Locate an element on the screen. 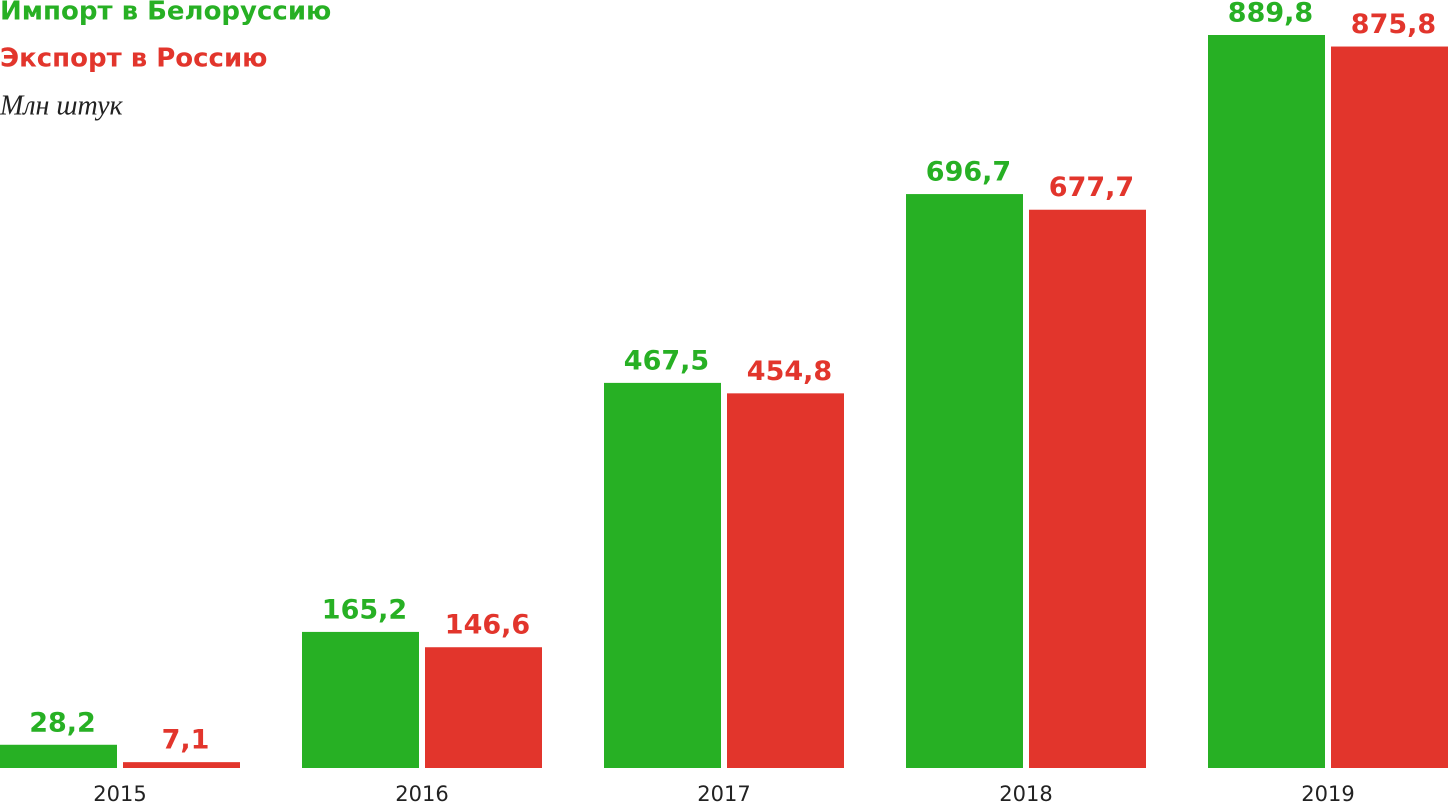 This screenshot has height=807, width=1448. value-label: 146,6 is located at coordinates (487, 625).